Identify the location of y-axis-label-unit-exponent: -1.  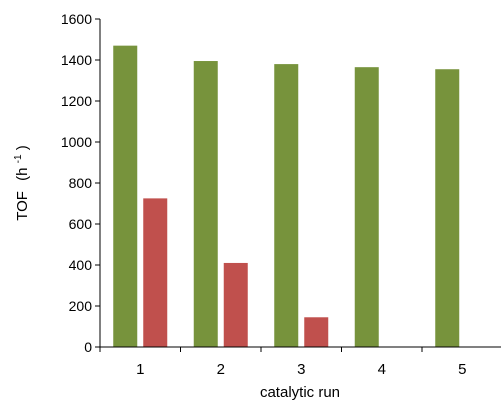
(18, 158).